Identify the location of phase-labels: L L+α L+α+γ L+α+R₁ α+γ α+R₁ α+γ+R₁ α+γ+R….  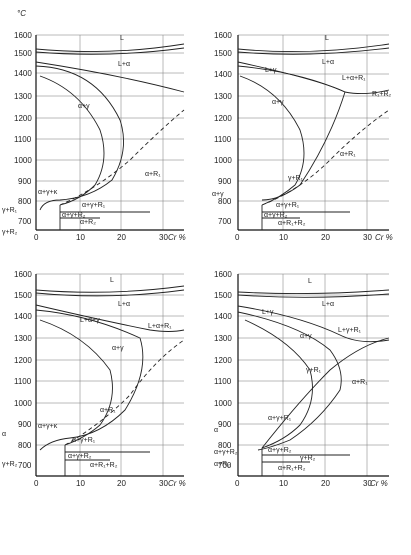
(87, 373).